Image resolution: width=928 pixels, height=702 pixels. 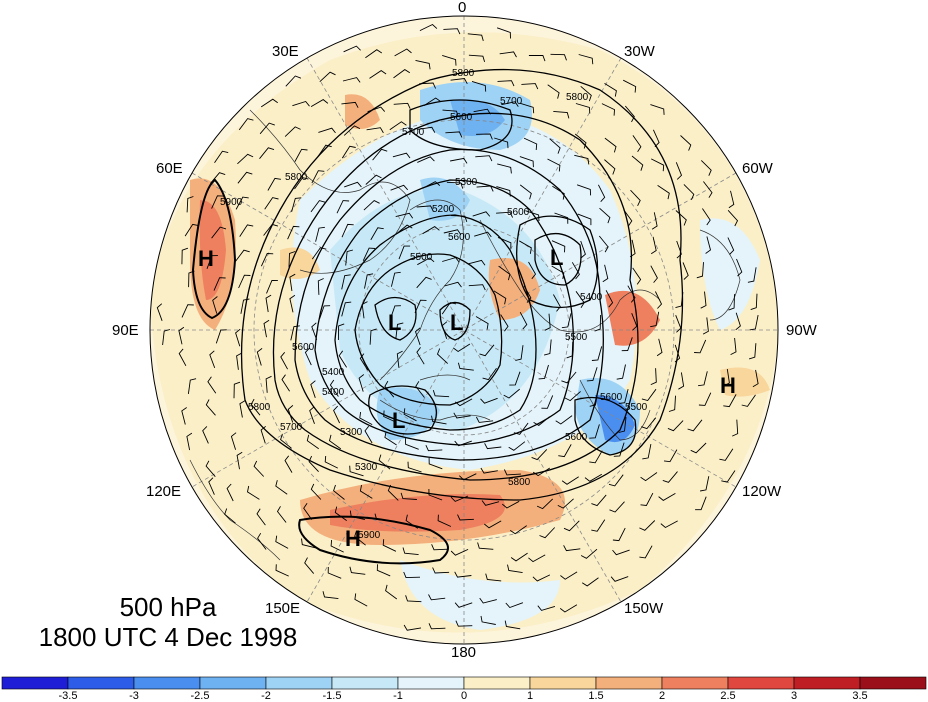 What do you see at coordinates (266, 696) in the screenshot?
I see `colorbar-tick-label: -2` at bounding box center [266, 696].